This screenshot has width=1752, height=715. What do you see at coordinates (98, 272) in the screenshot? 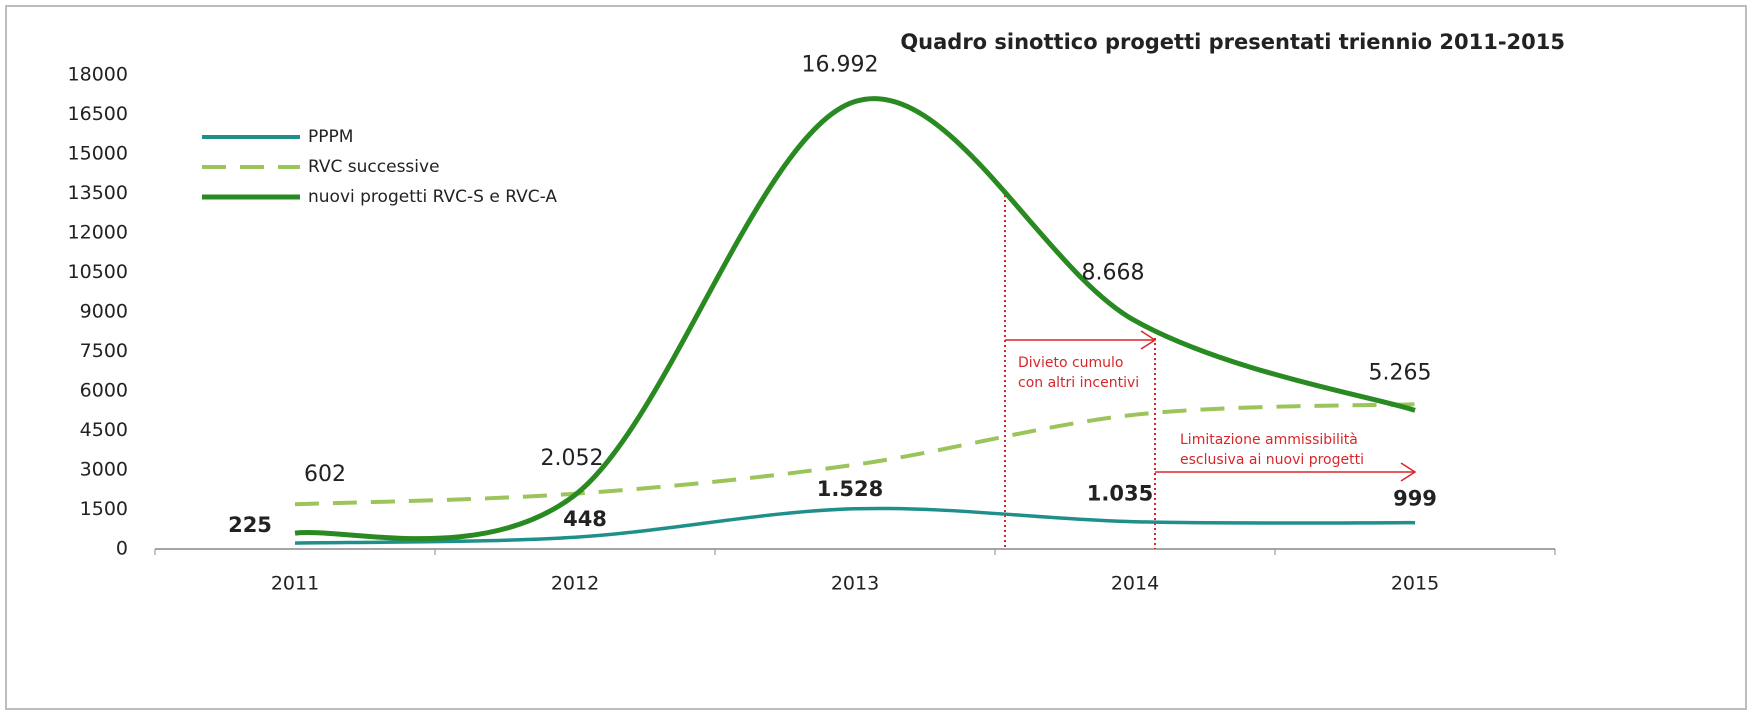
I see `y-tick-label: 10500` at bounding box center [98, 272].